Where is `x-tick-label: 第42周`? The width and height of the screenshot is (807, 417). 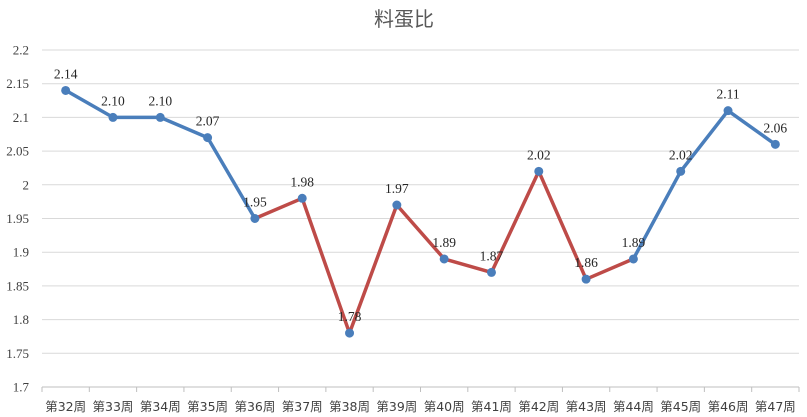 x-tick-label: 第42周 is located at coordinates (538, 406).